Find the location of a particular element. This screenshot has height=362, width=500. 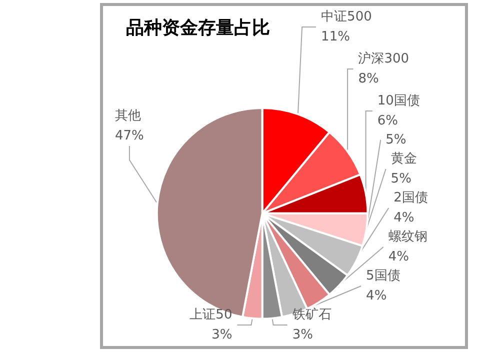

slice-label: 沪深300 is located at coordinates (384, 58).